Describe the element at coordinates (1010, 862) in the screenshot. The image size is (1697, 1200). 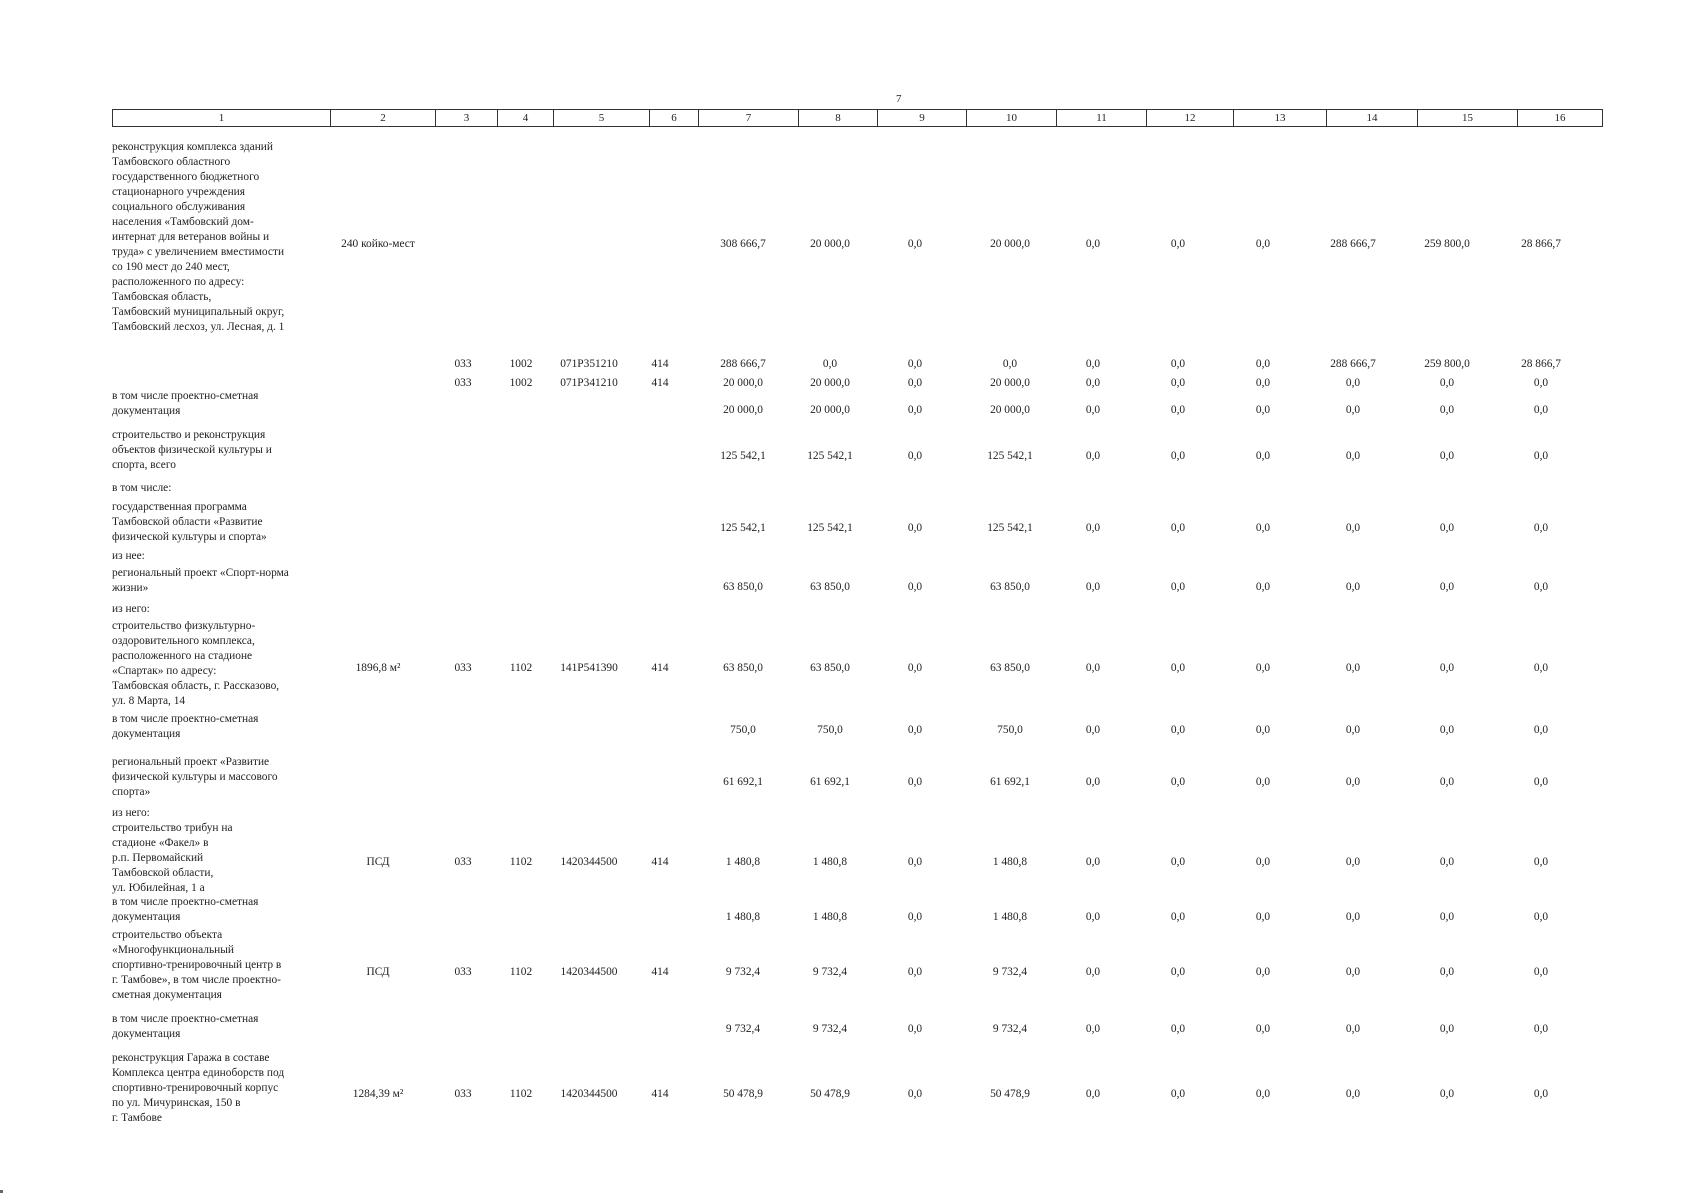
I see `table-cell-col10: 1 480,8` at that location.